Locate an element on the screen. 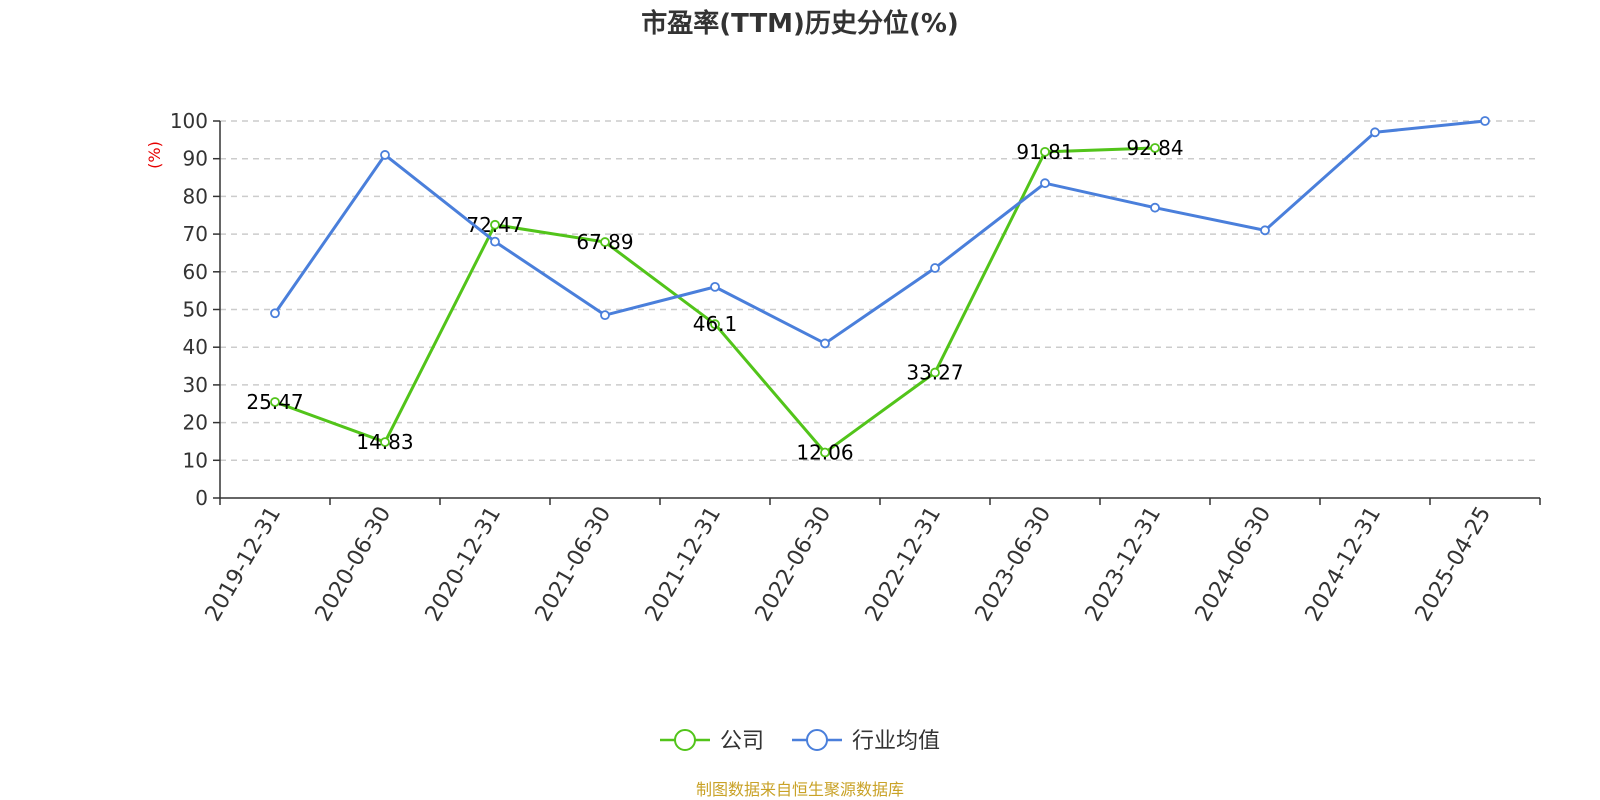 This screenshot has width=1600, height=800. legend-label: 公司 is located at coordinates (742, 741).